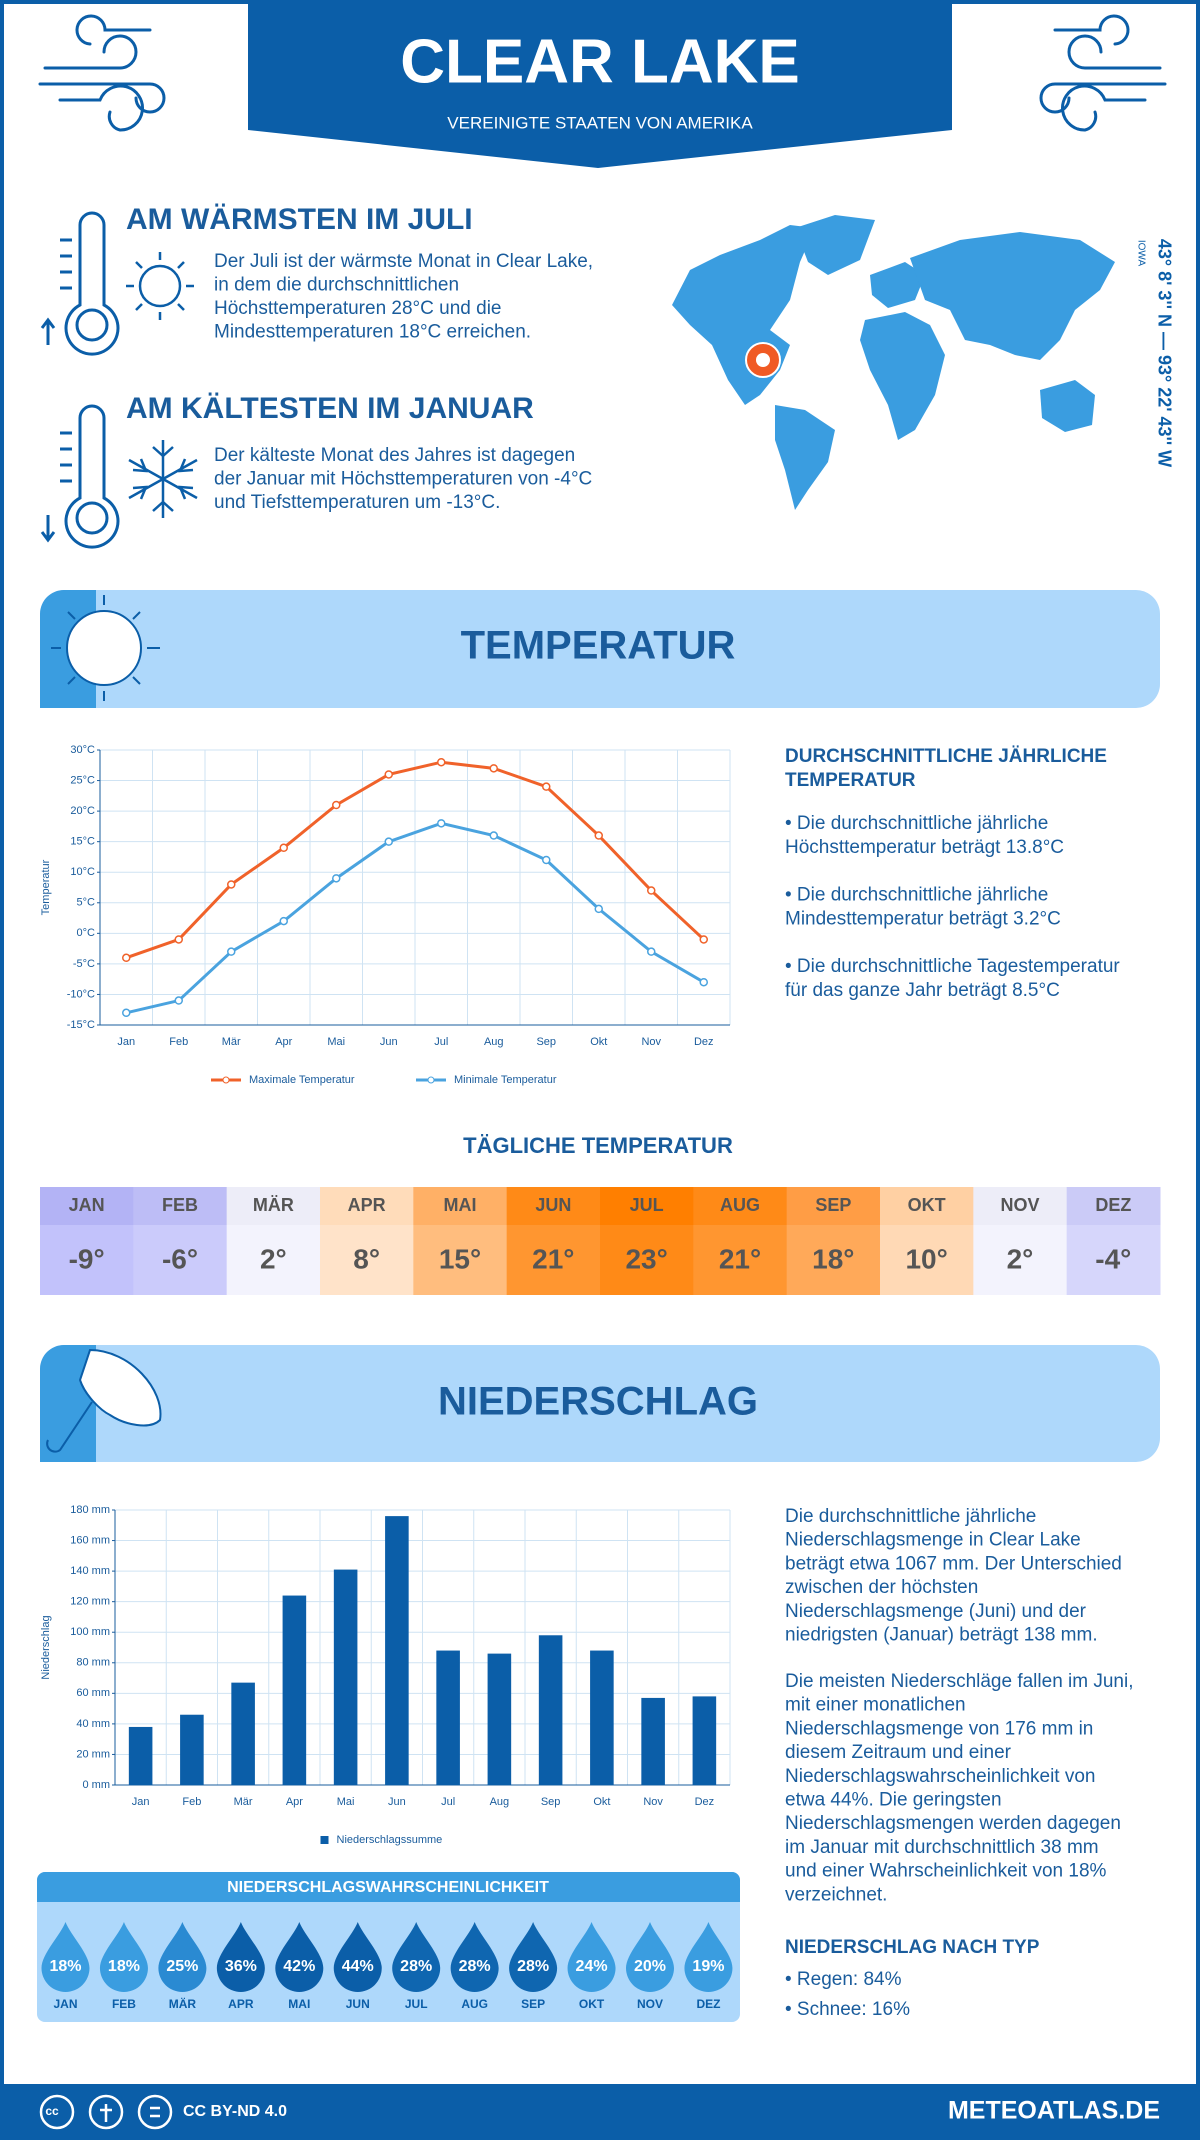 The width and height of the screenshot is (1200, 2140). I want to click on y-tick-label: 120 mm, so click(90, 1602).